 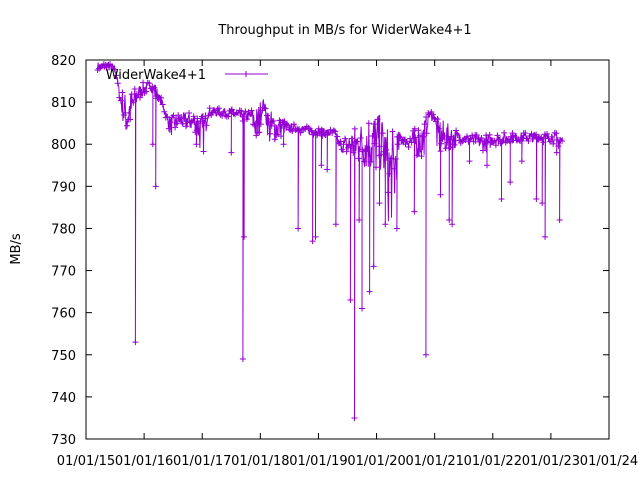 What do you see at coordinates (63, 314) in the screenshot?
I see `y-tick-label: 760` at bounding box center [63, 314].